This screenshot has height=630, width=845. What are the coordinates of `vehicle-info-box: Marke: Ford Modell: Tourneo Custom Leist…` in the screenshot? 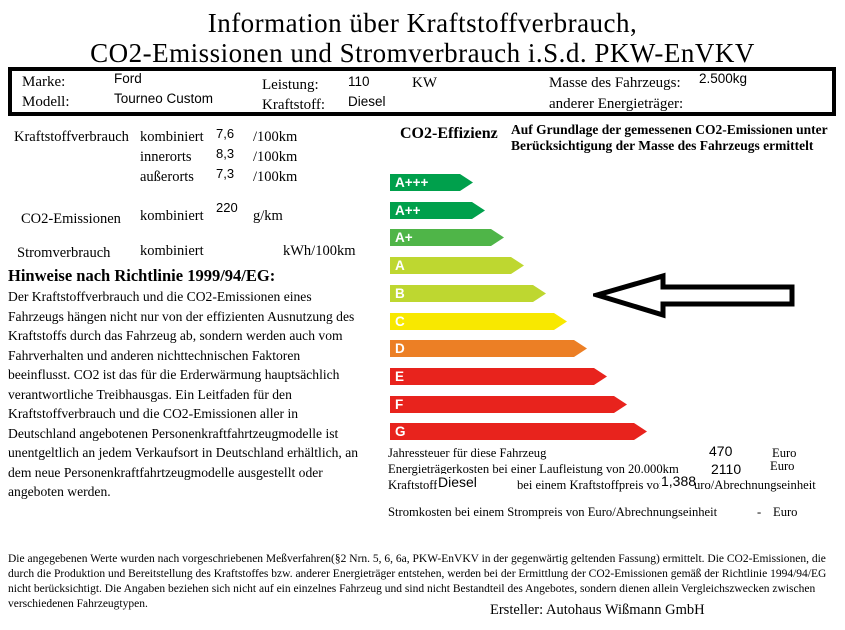 It's located at (422, 91).